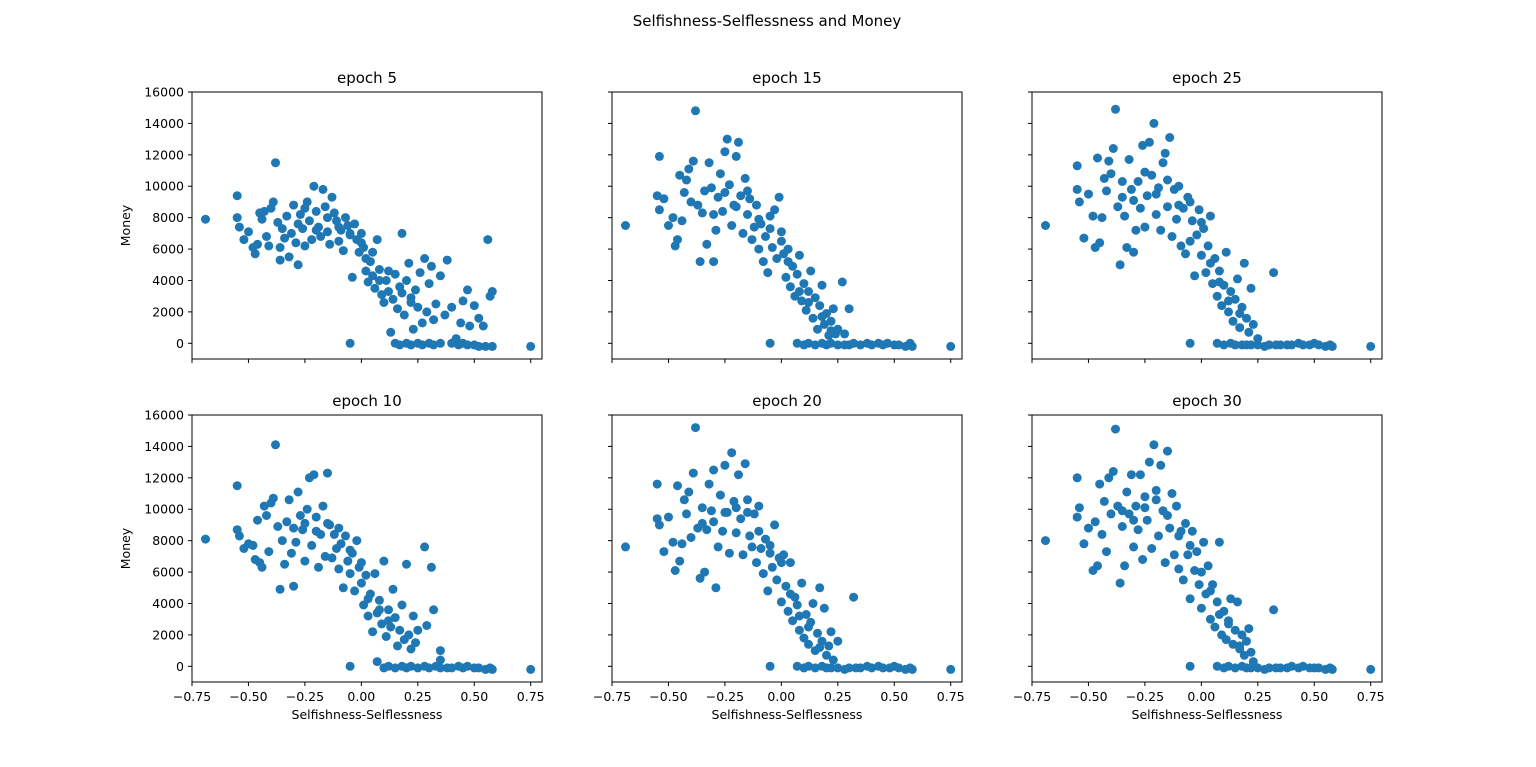 The image size is (1536, 767). I want to click on subplot-title: epoch 20, so click(787, 401).